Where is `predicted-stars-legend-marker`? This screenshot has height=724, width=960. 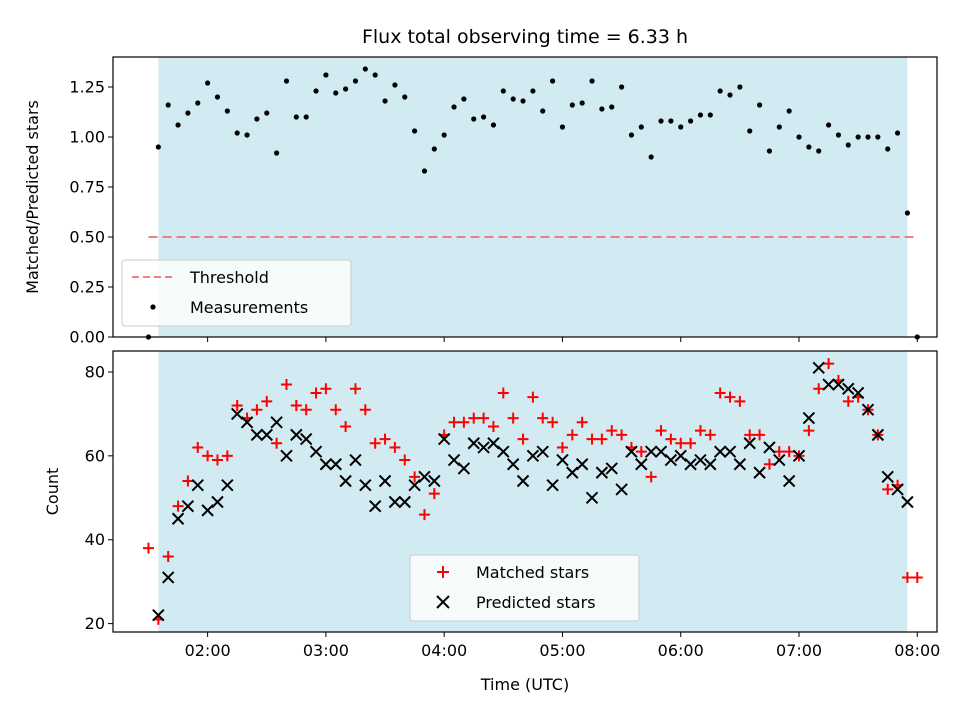
predicted-stars-legend-marker is located at coordinates (443, 602).